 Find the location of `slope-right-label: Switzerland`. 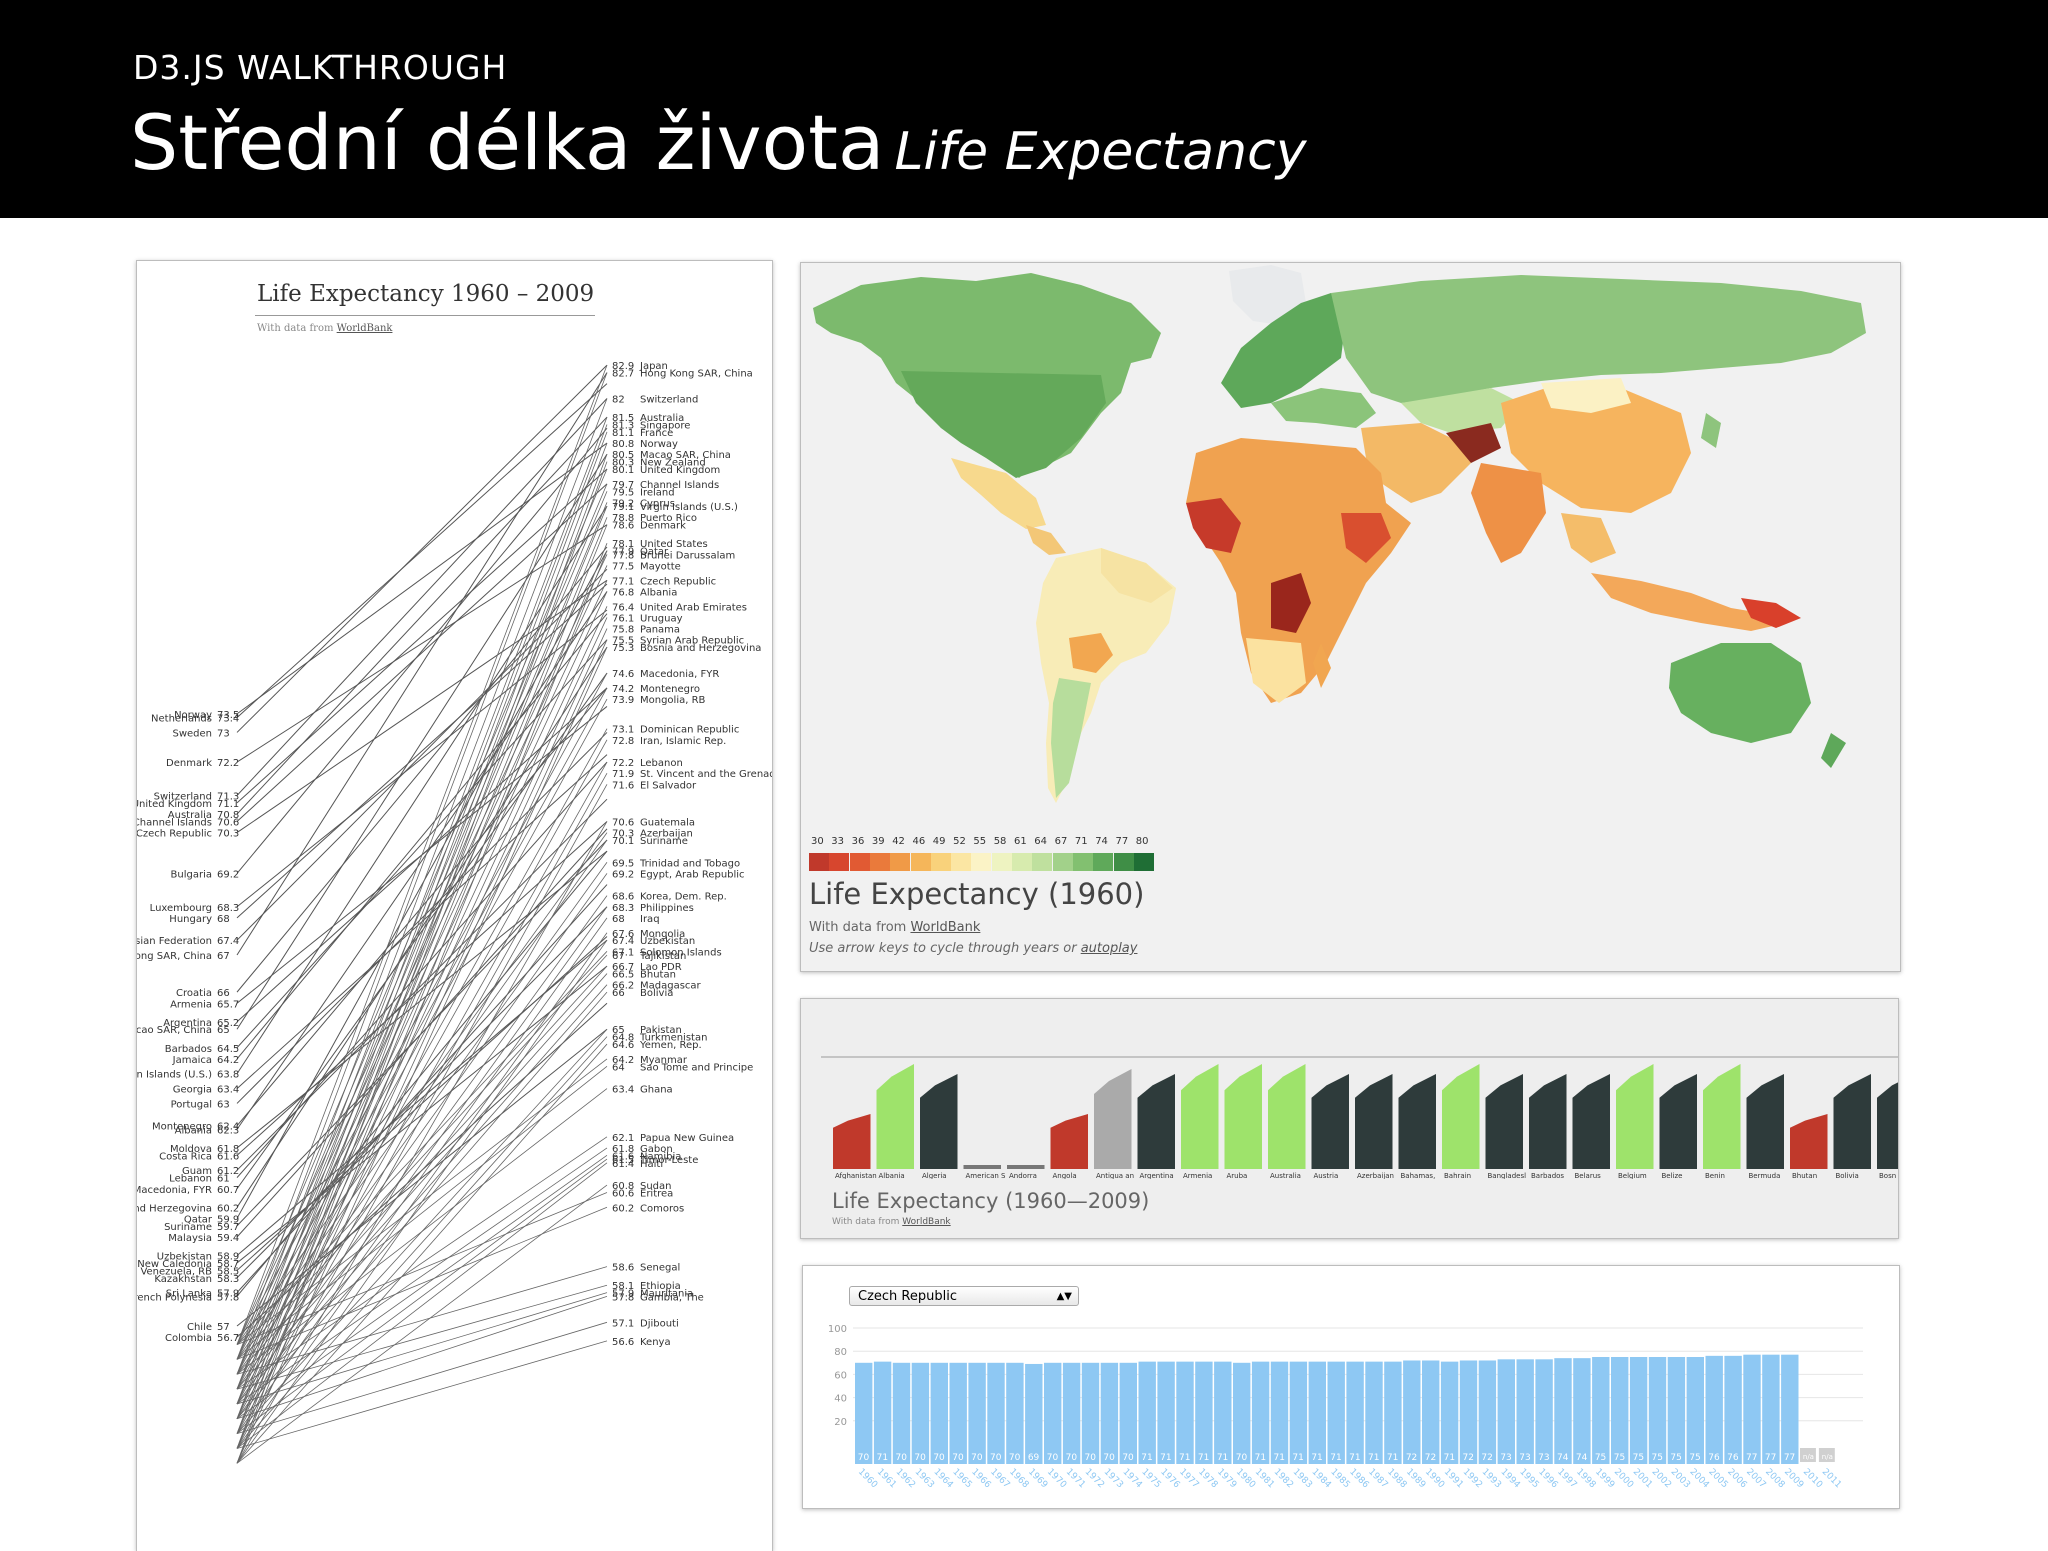

slope-right-label: Switzerland is located at coordinates (669, 400).